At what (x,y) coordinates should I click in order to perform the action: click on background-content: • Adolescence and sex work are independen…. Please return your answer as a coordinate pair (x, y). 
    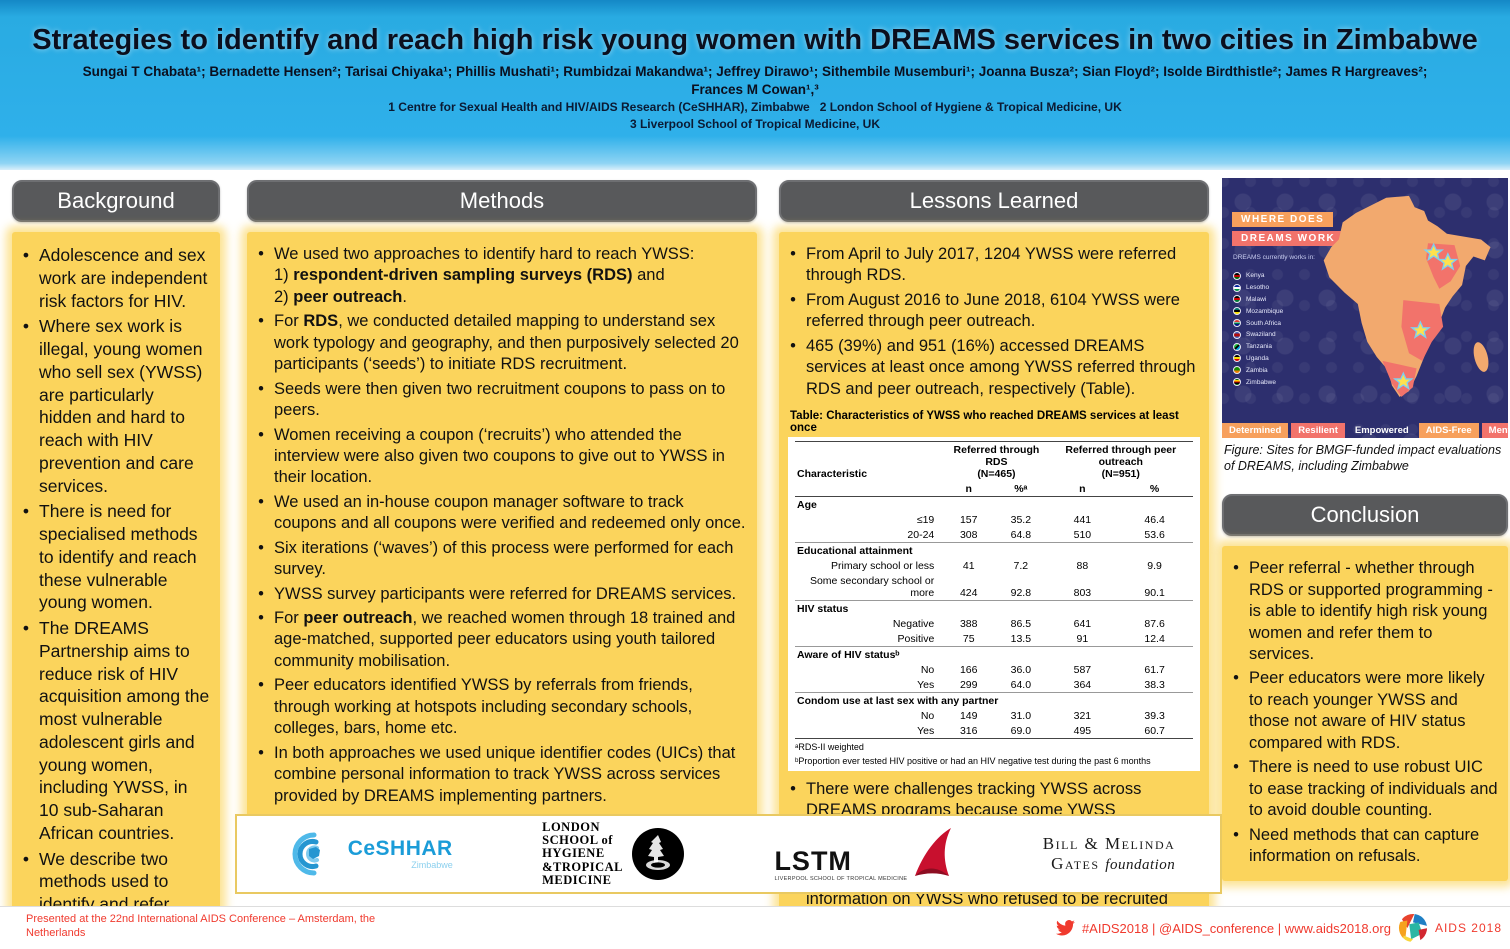
    Looking at the image, I should click on (116, 590).